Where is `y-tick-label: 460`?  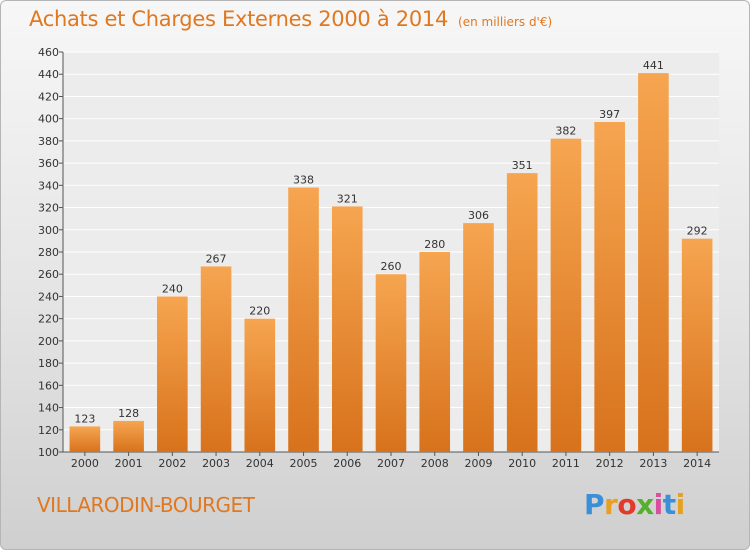
y-tick-label: 460 is located at coordinates (48, 52).